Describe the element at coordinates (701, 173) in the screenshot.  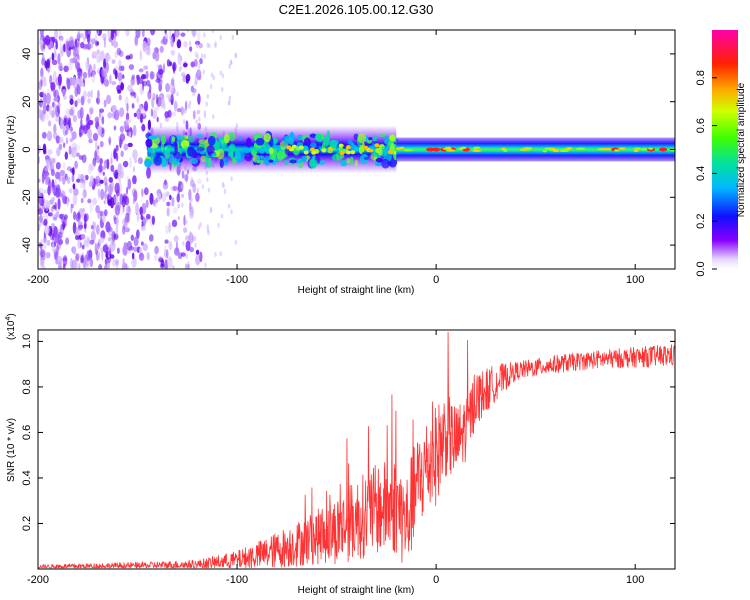
I see `colorbar-tick-label: 0.4` at that location.